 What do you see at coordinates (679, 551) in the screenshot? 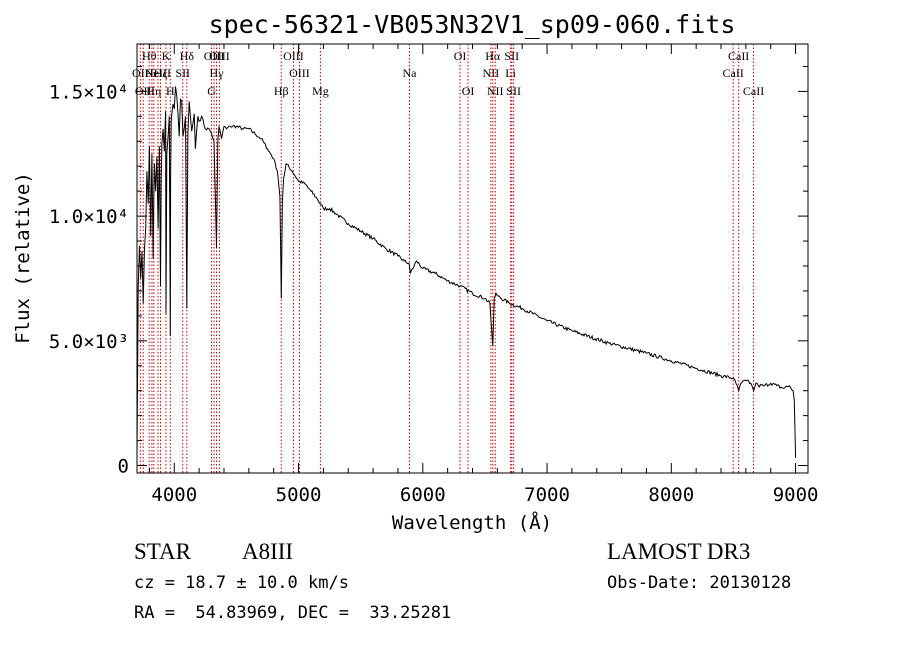
I see `survey-name: LAMOST DR3` at bounding box center [679, 551].